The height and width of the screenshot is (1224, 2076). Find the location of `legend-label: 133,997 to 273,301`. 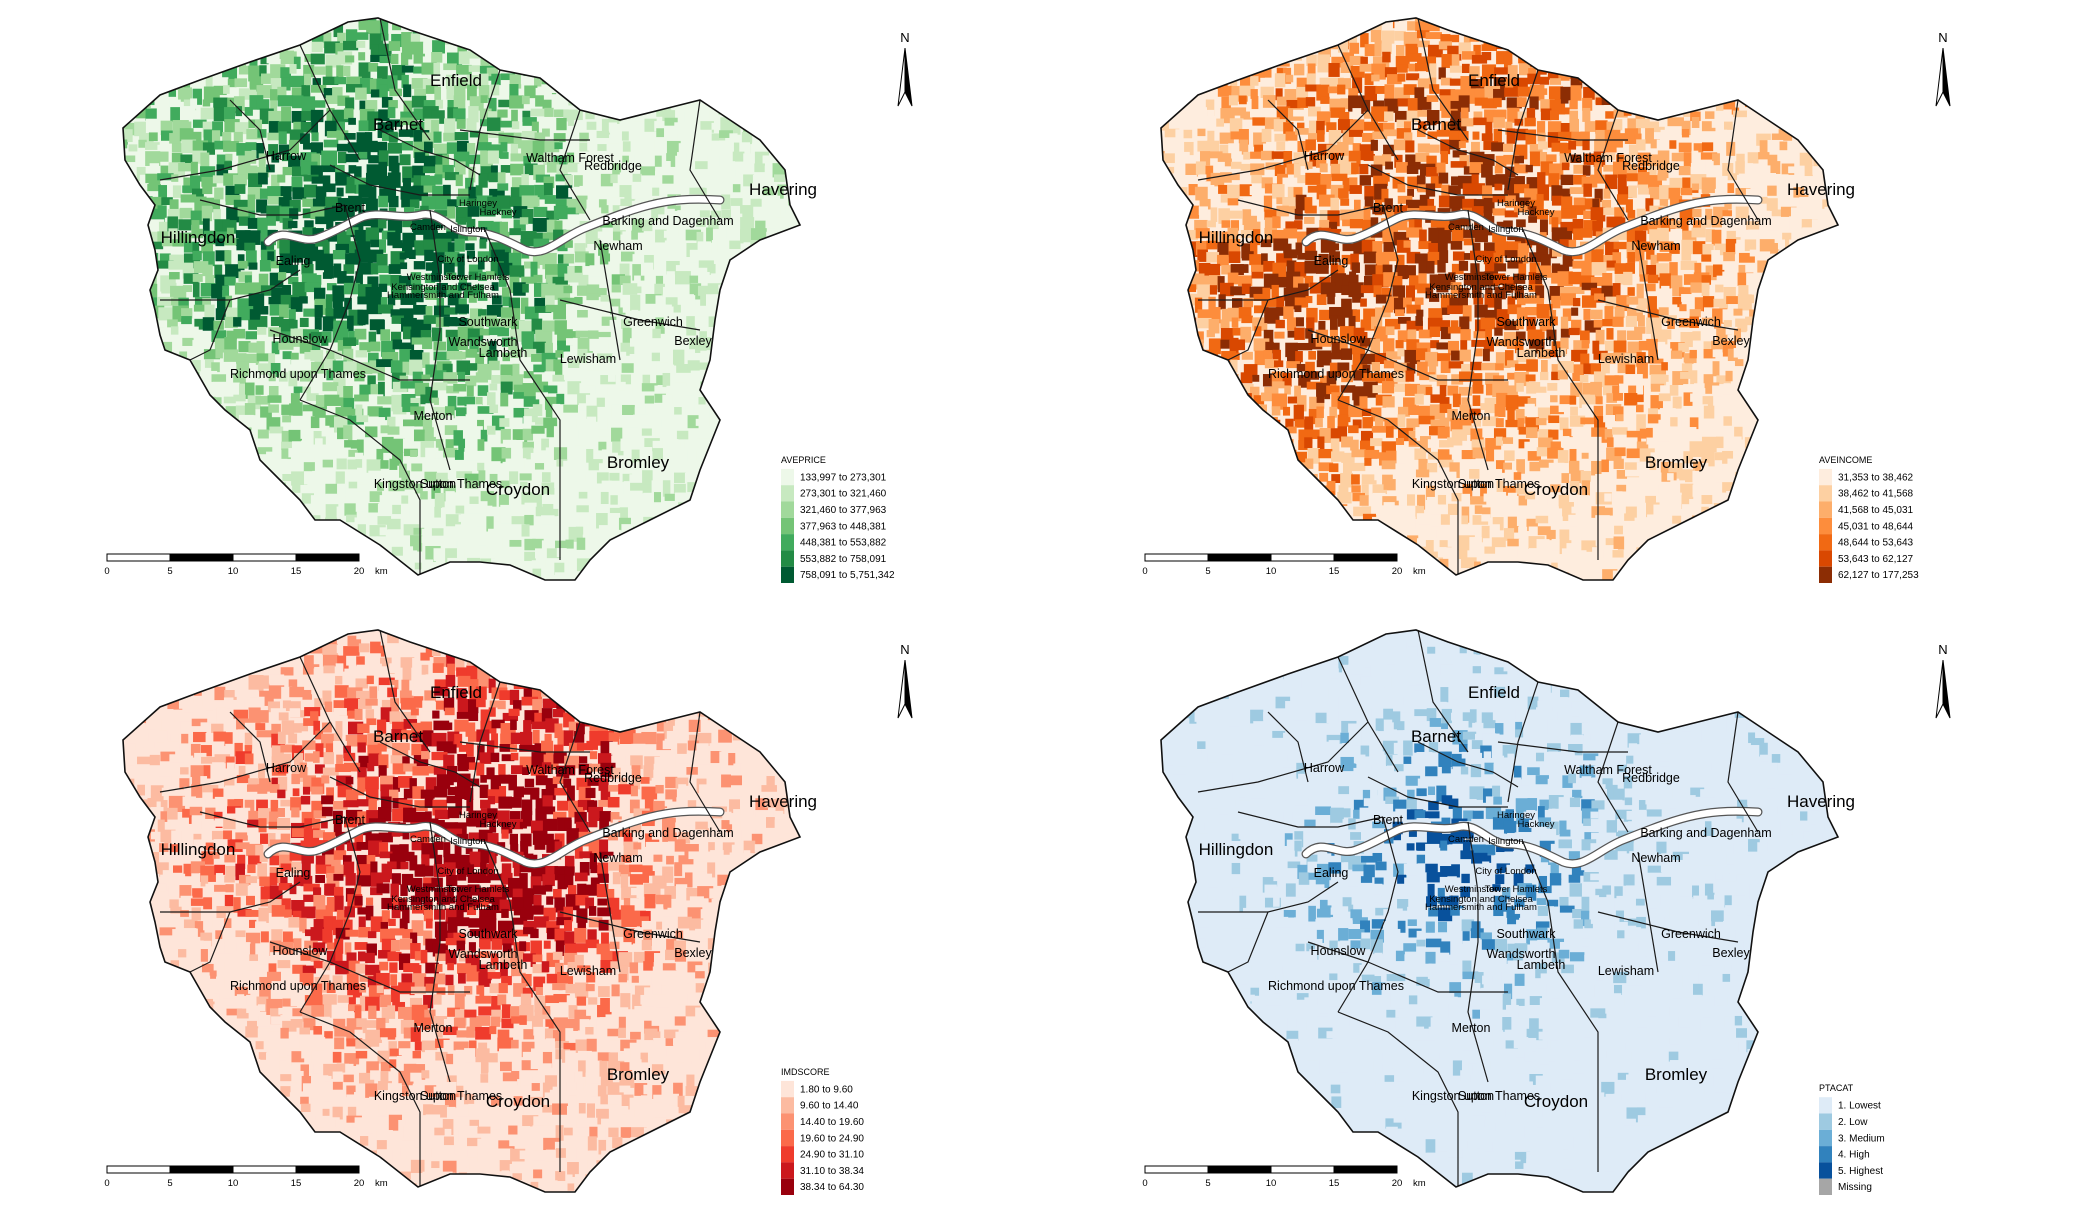

legend-label: 133,997 to 273,301 is located at coordinates (843, 477).